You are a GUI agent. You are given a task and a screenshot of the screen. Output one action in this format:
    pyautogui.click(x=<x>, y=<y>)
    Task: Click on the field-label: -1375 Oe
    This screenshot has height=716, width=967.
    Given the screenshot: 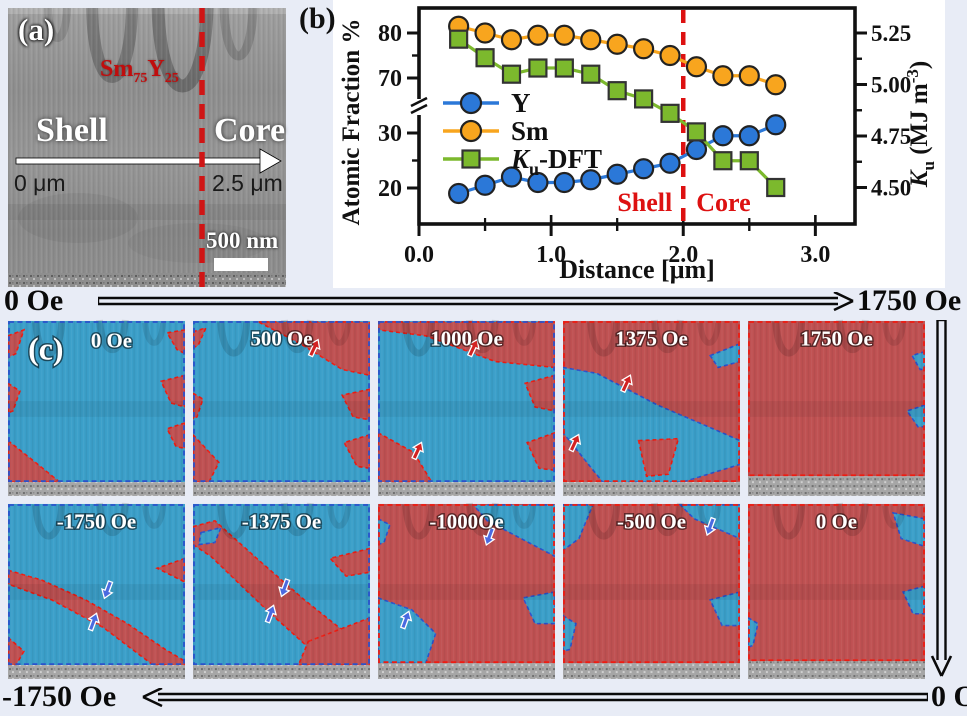 What is the action you would take?
    pyautogui.click(x=281, y=522)
    